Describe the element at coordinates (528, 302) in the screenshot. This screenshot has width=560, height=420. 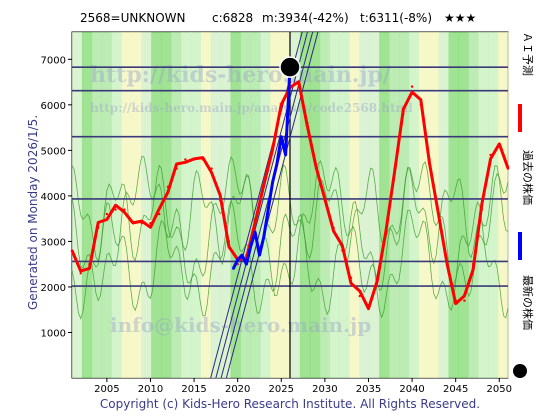
I see `legend-label: 最新の株価` at that location.